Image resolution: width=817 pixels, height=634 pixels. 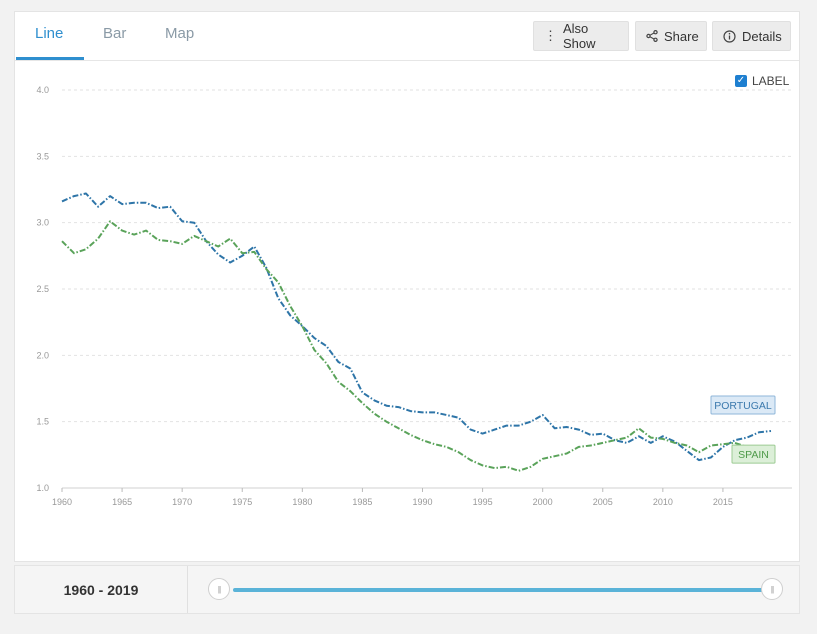 What do you see at coordinates (182, 502) in the screenshot?
I see `x-tick-label: 1970` at bounding box center [182, 502].